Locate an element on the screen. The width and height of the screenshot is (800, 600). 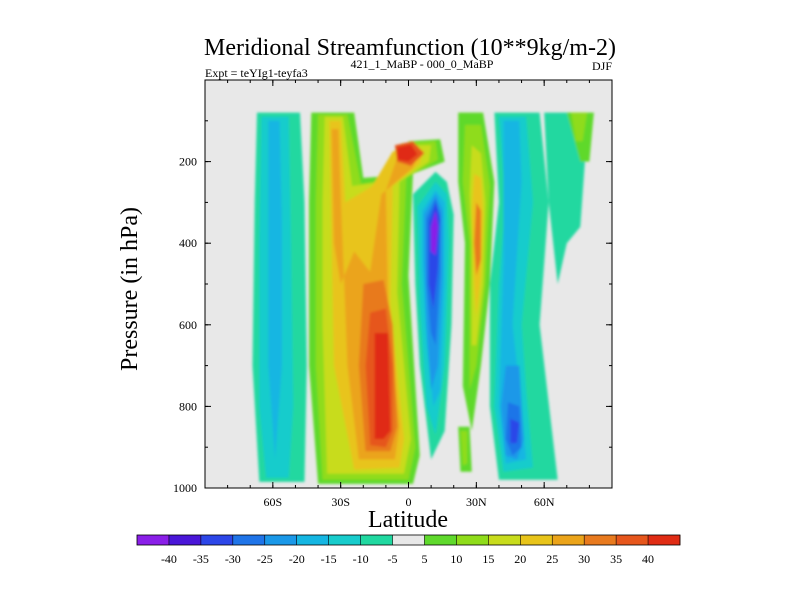
y-tick-label: 1000 is located at coordinates (185, 488).